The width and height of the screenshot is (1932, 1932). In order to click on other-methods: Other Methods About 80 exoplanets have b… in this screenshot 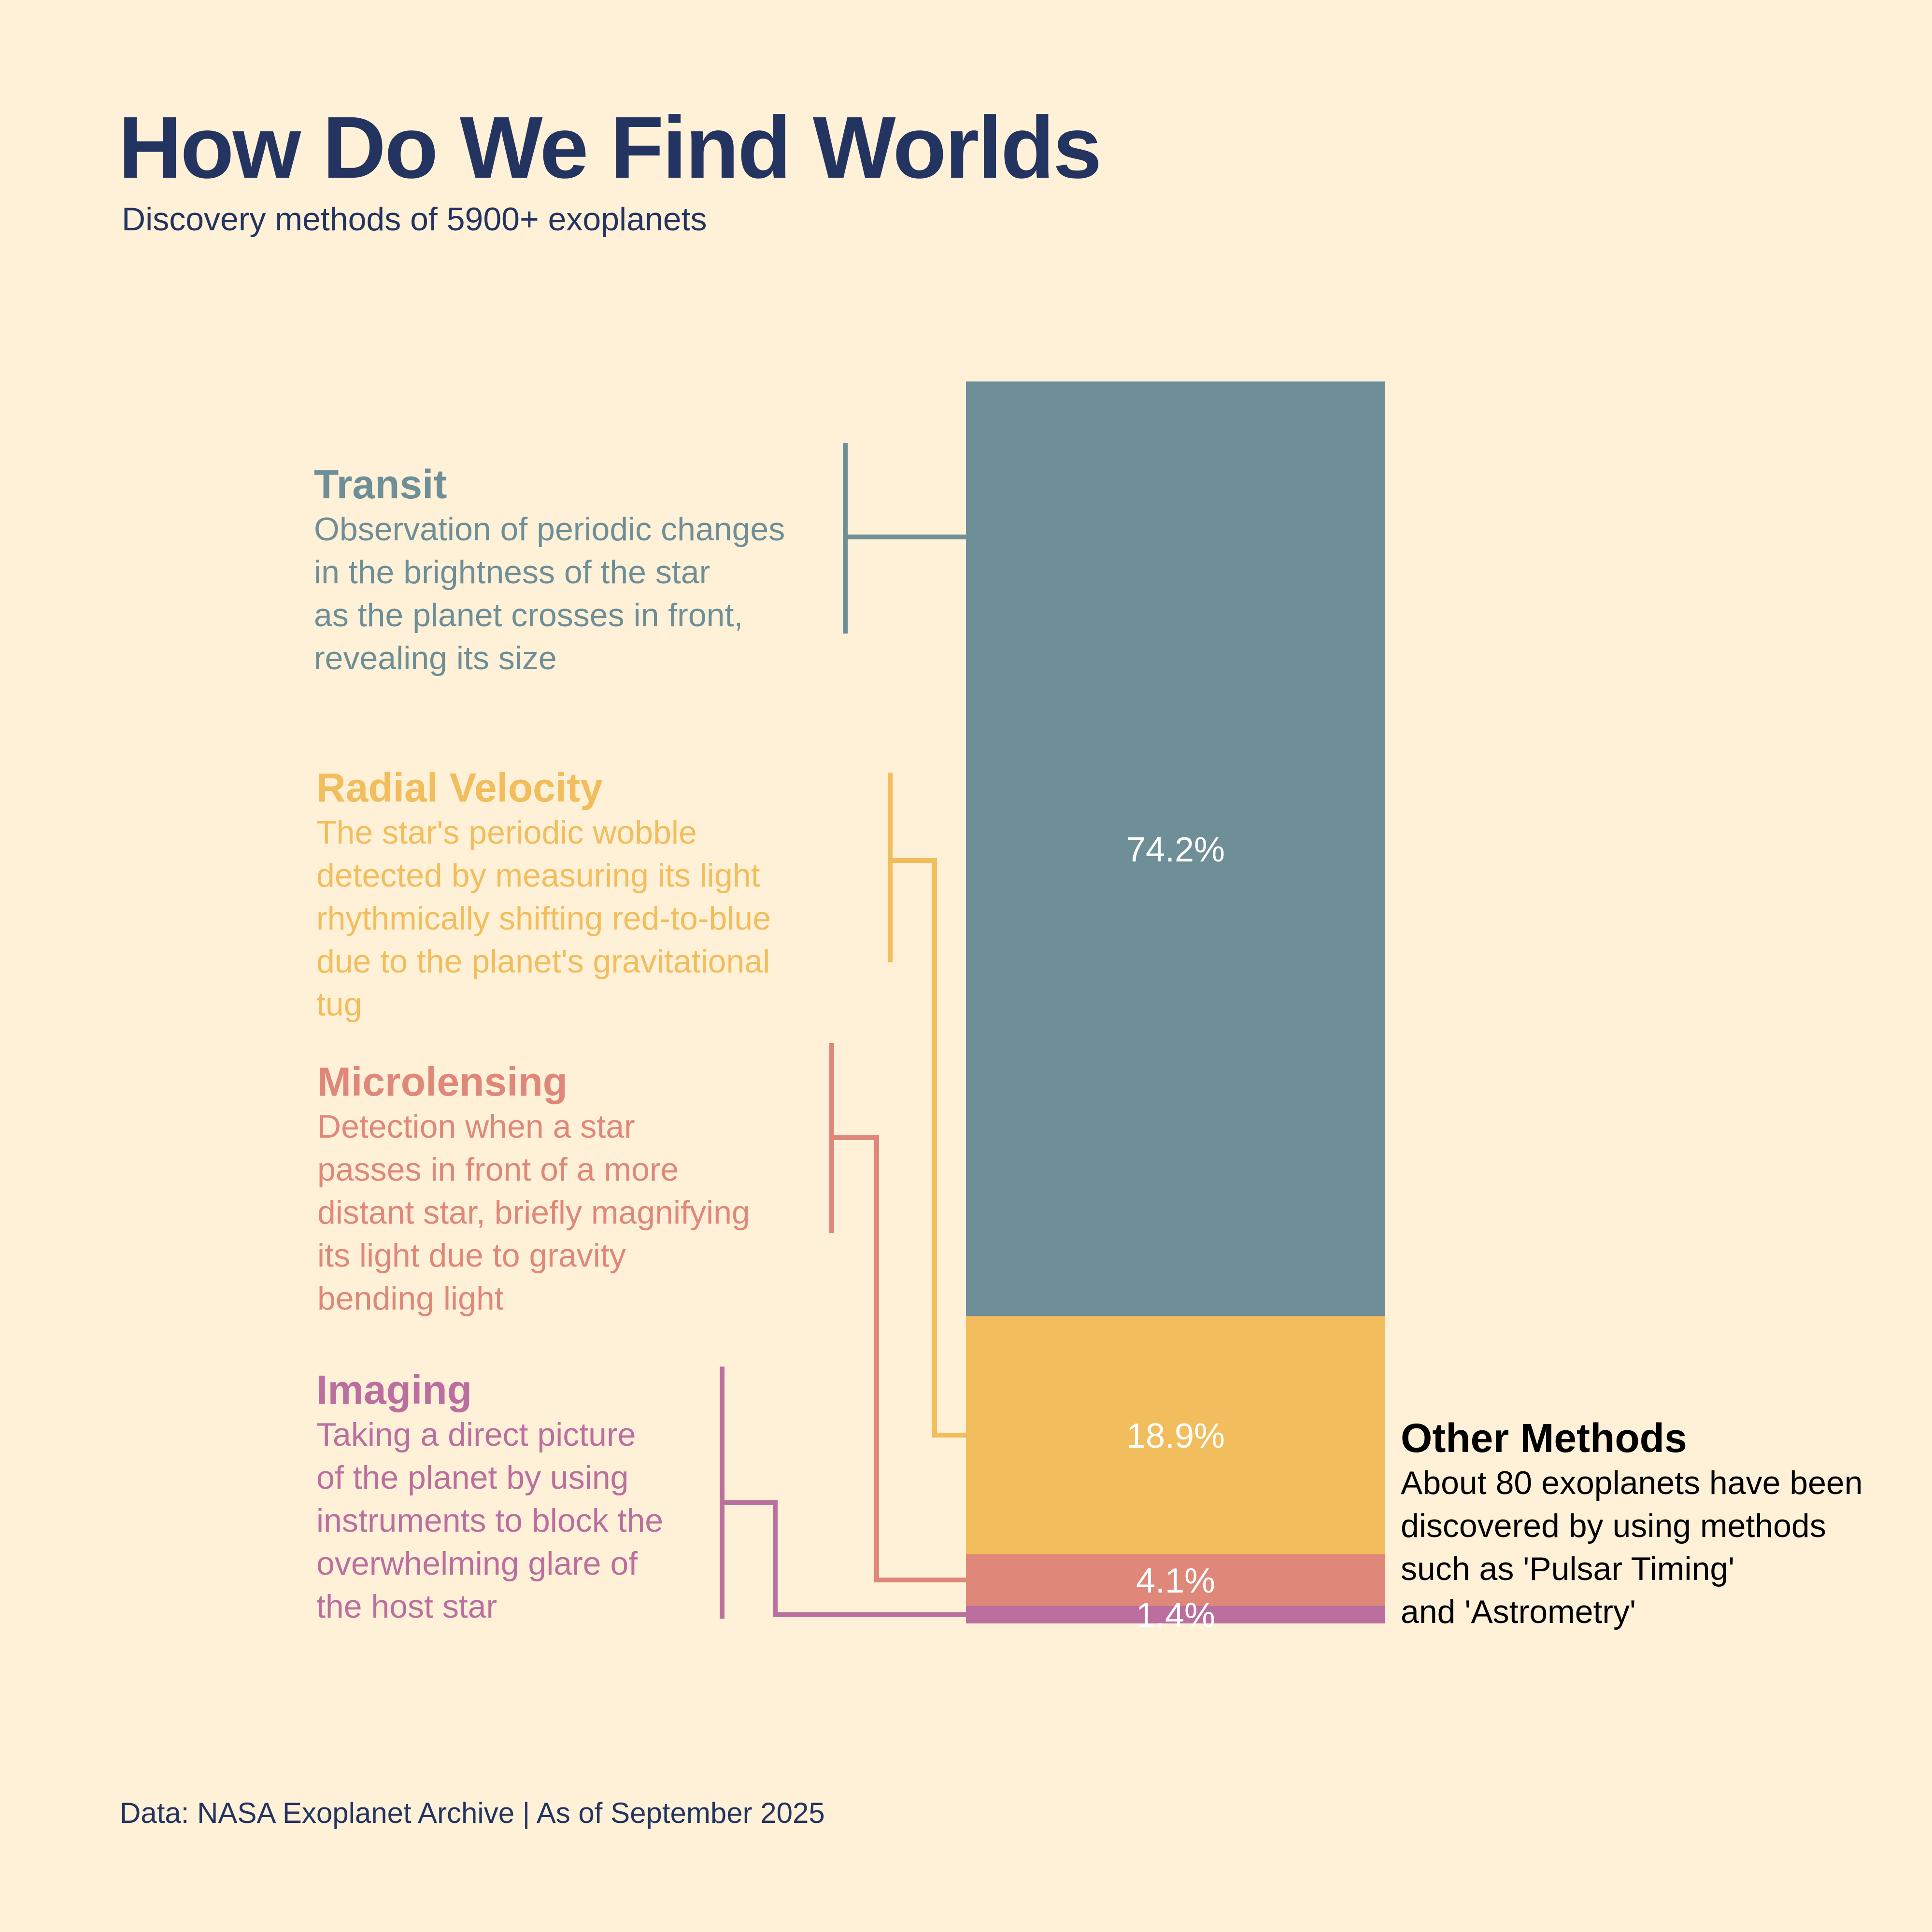, I will do `click(1632, 1524)`.